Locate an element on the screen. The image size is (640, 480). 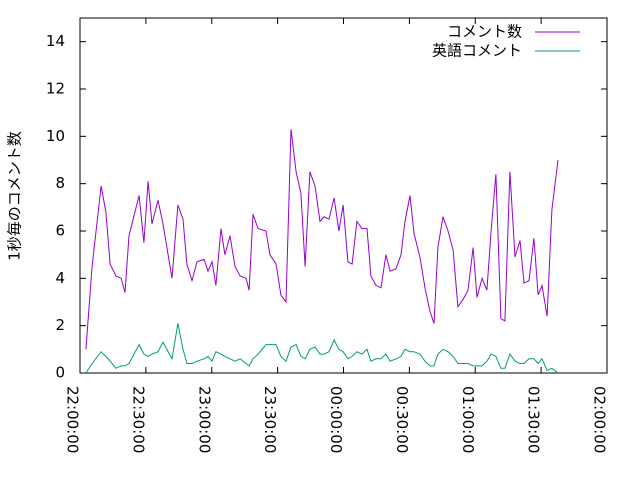
y-tick-label: 12 is located at coordinates (55, 89).